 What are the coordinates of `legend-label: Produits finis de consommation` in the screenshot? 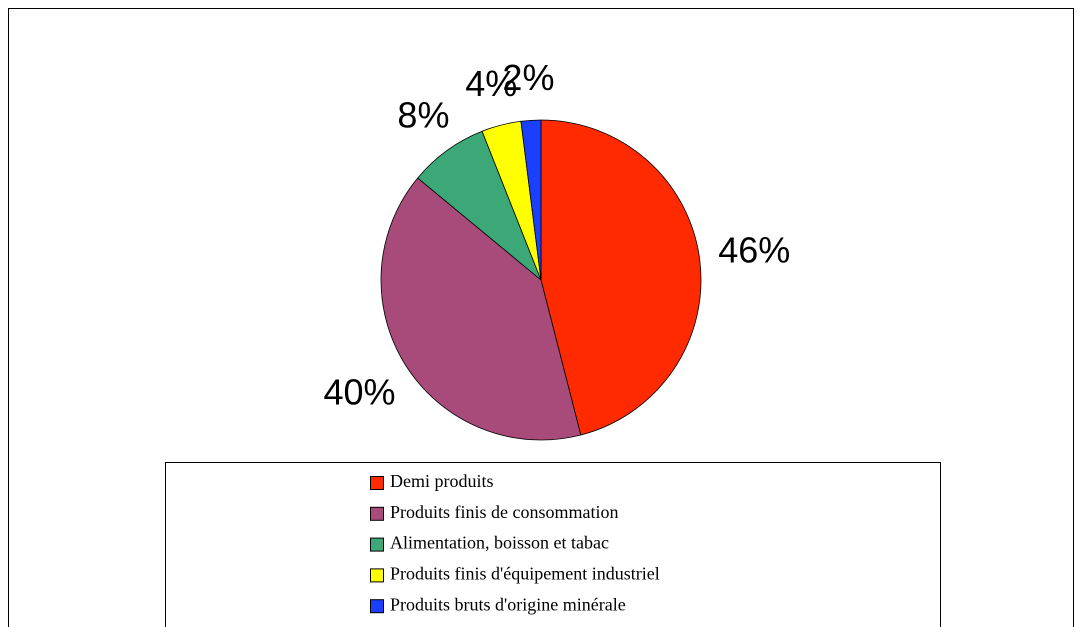 It's located at (504, 512).